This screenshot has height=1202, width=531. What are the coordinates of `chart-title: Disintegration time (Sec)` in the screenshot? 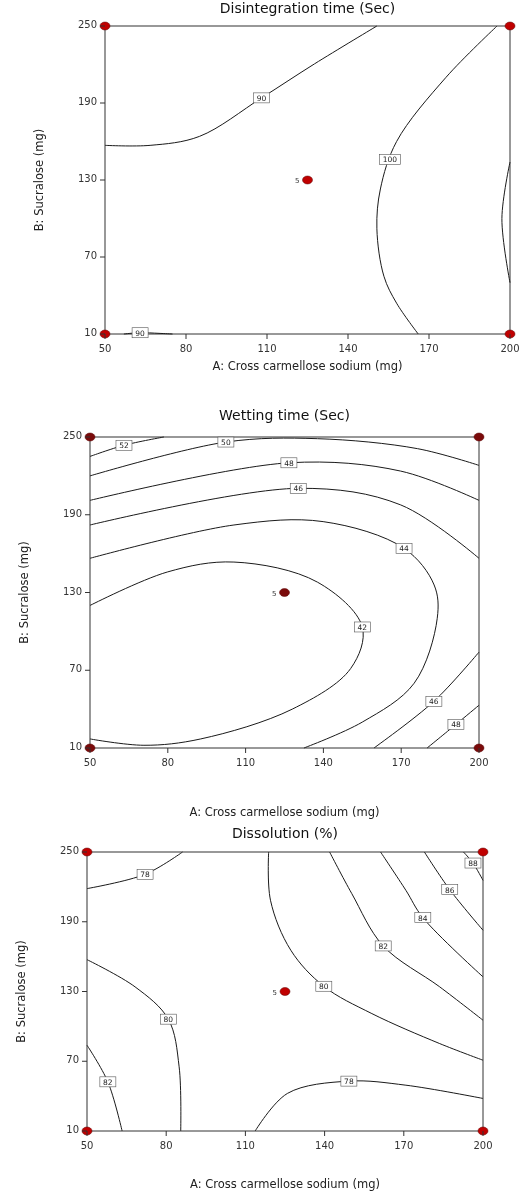 It's located at (307, 8).